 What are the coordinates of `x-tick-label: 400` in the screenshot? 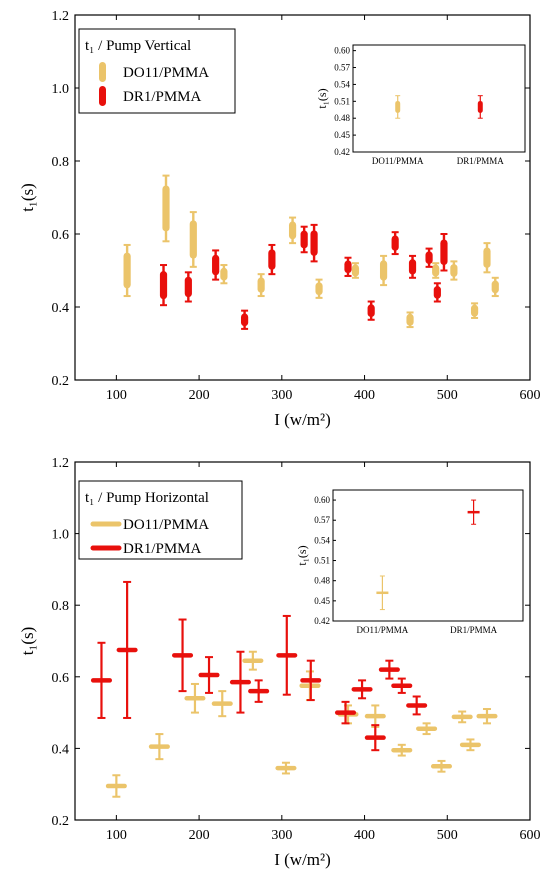 It's located at (364, 835).